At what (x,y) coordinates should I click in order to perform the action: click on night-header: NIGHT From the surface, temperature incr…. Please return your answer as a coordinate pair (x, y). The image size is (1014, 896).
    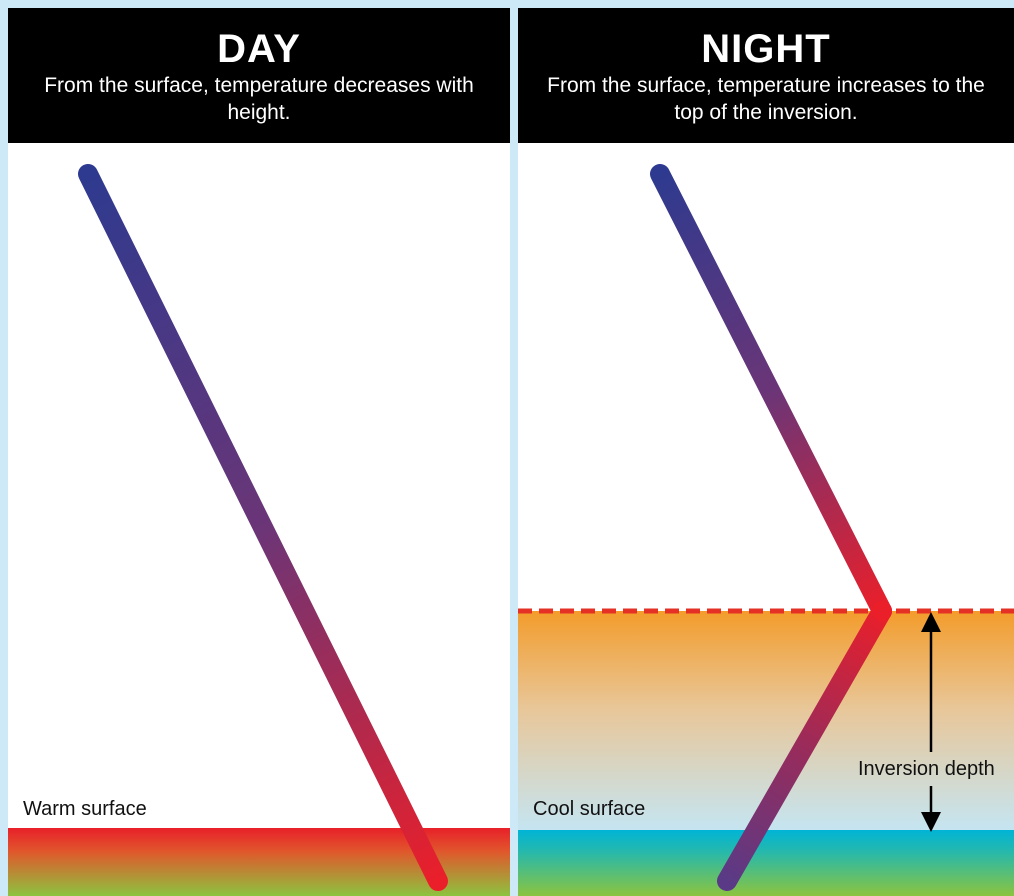
    Looking at the image, I should click on (766, 75).